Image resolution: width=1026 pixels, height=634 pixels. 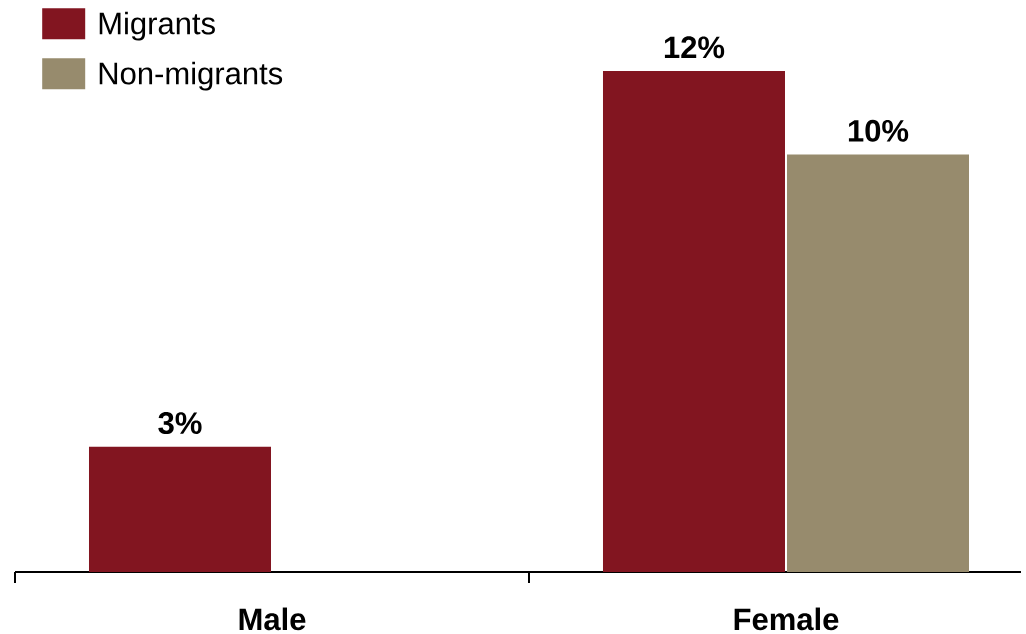 What do you see at coordinates (157, 26) in the screenshot?
I see `legend-label: Migrants` at bounding box center [157, 26].